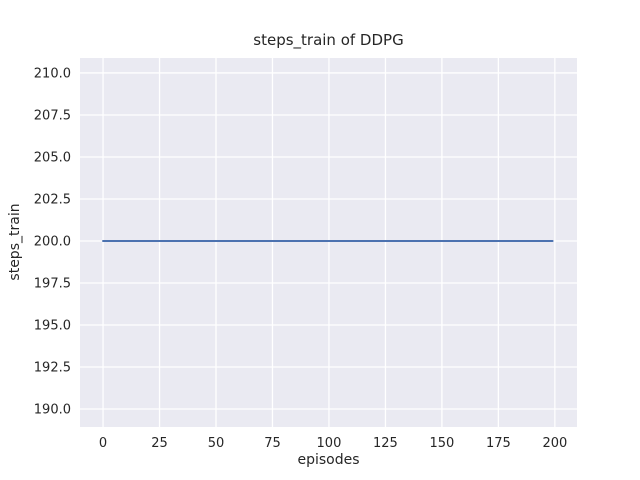  What do you see at coordinates (52, 368) in the screenshot?
I see `y-tick-label: 192.5` at bounding box center [52, 368].